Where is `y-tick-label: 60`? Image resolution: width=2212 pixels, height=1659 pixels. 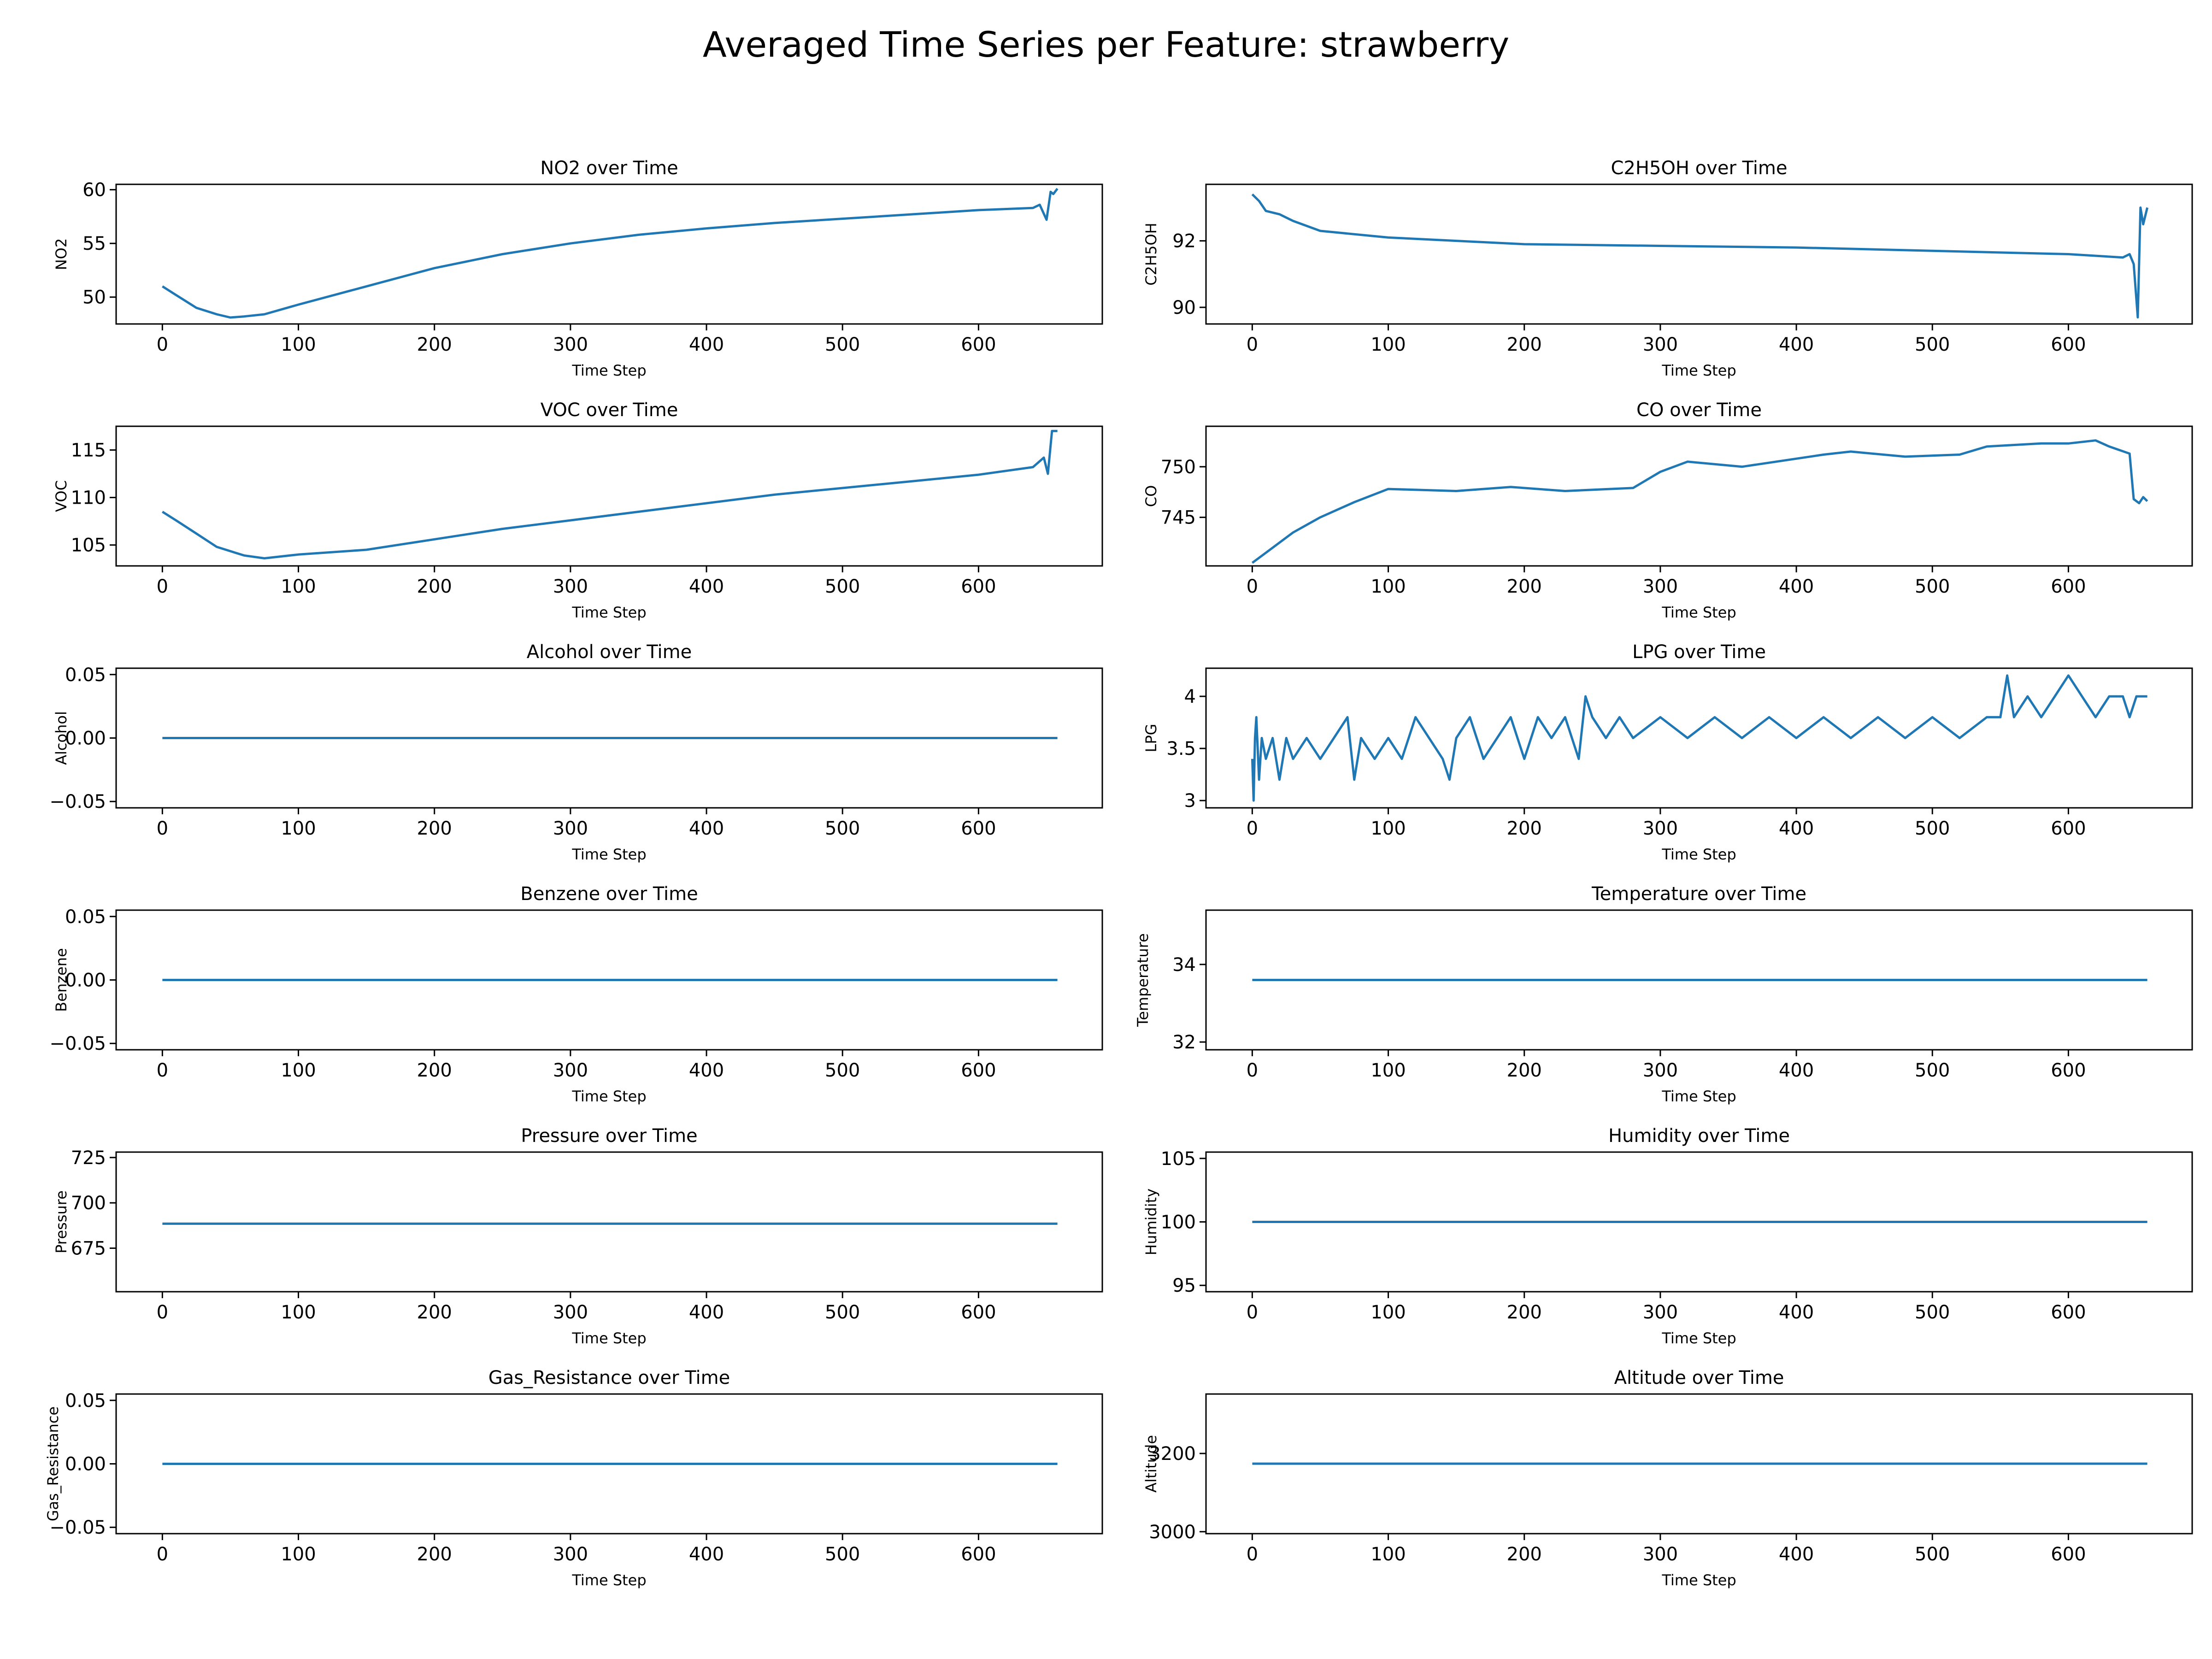 y-tick-label: 60 is located at coordinates (94, 190).